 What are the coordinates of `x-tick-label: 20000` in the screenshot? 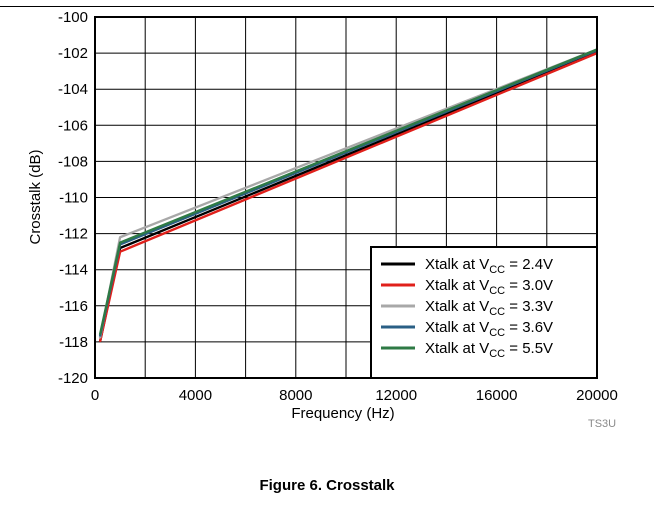 It's located at (597, 395).